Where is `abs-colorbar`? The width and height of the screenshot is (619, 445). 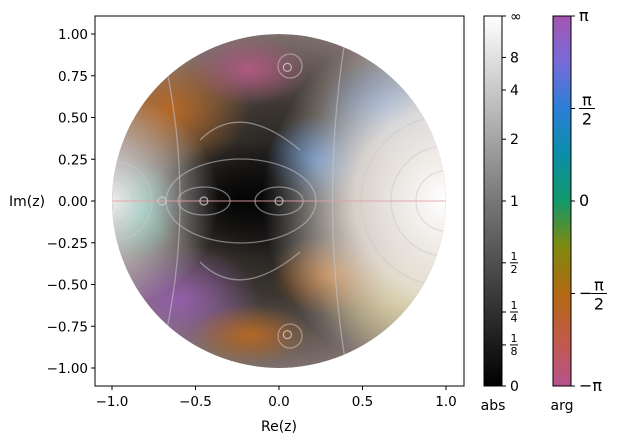 abs-colorbar is located at coordinates (493, 201).